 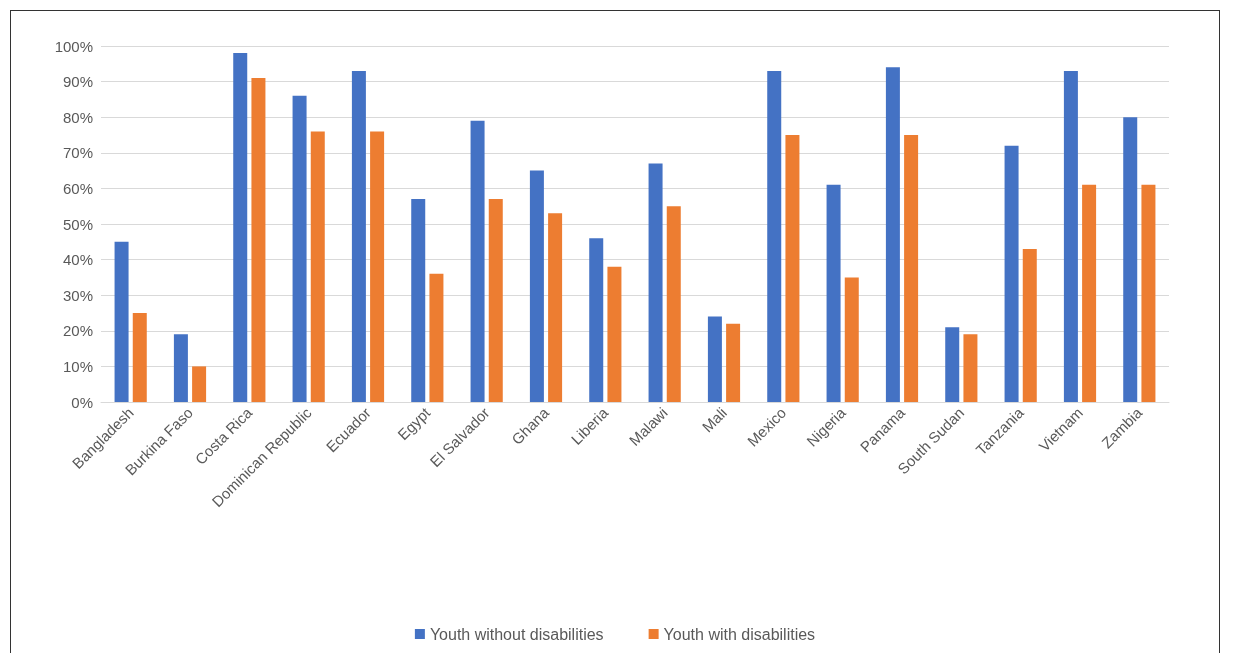 What do you see at coordinates (739, 634) in the screenshot?
I see `legend-label: Youth with disabilities` at bounding box center [739, 634].